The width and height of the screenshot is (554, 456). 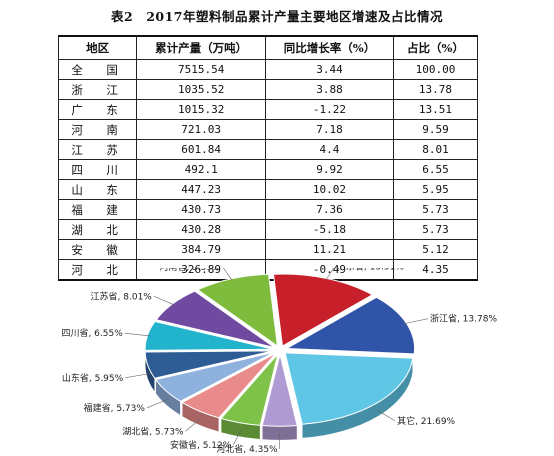 I want to click on region-cell: 浙 江, so click(x=97, y=89).